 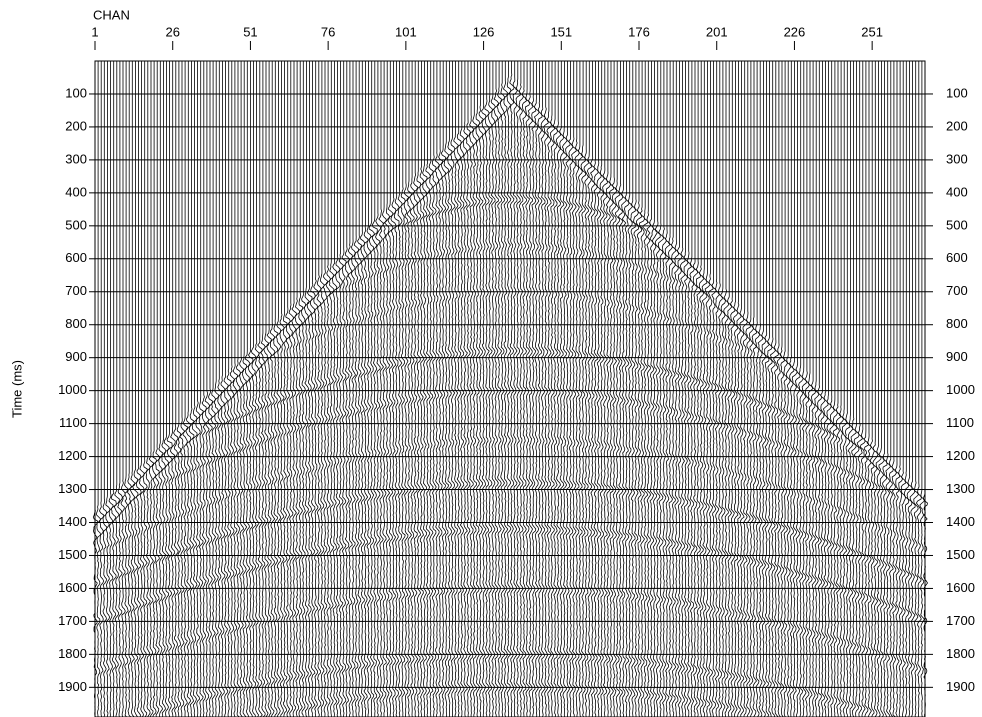 What do you see at coordinates (76, 290) in the screenshot?
I see `y-tick-label: 700` at bounding box center [76, 290].